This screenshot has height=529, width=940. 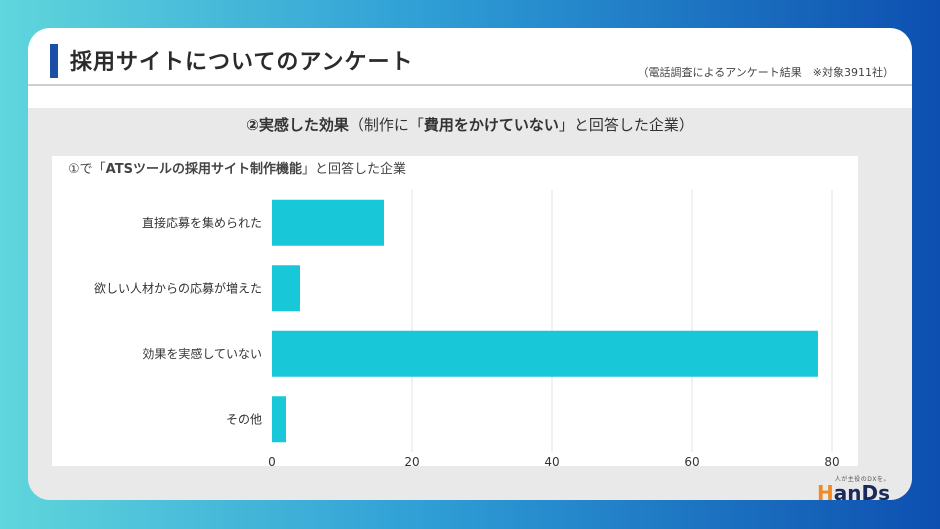 I want to click on logo-rest: anDs, so click(x=861, y=490).